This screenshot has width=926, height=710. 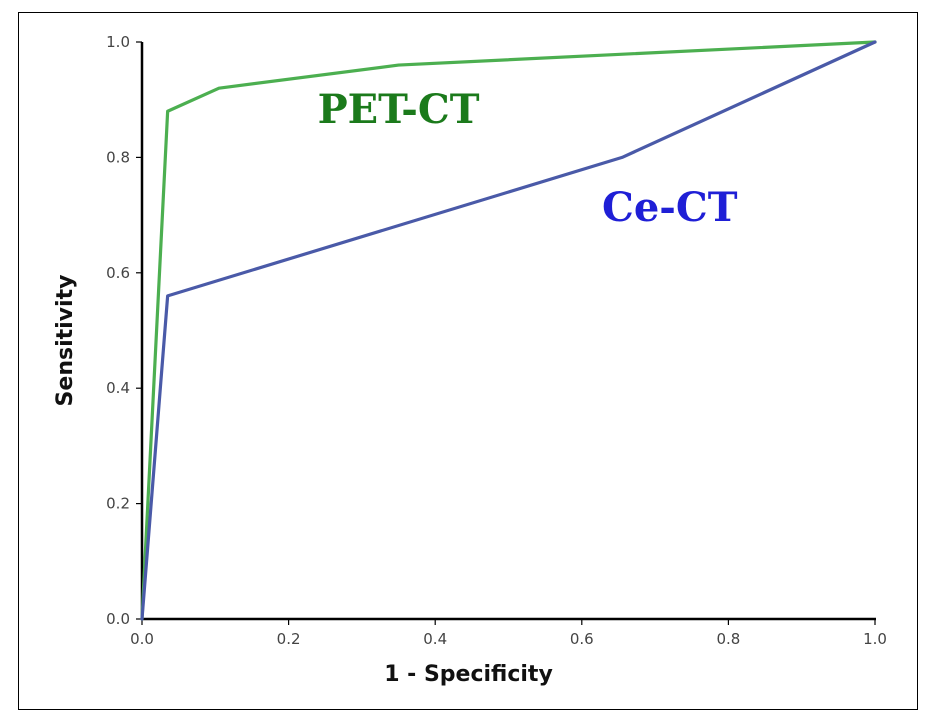 I want to click on y-tick-label: 0.8, so click(x=118, y=157).